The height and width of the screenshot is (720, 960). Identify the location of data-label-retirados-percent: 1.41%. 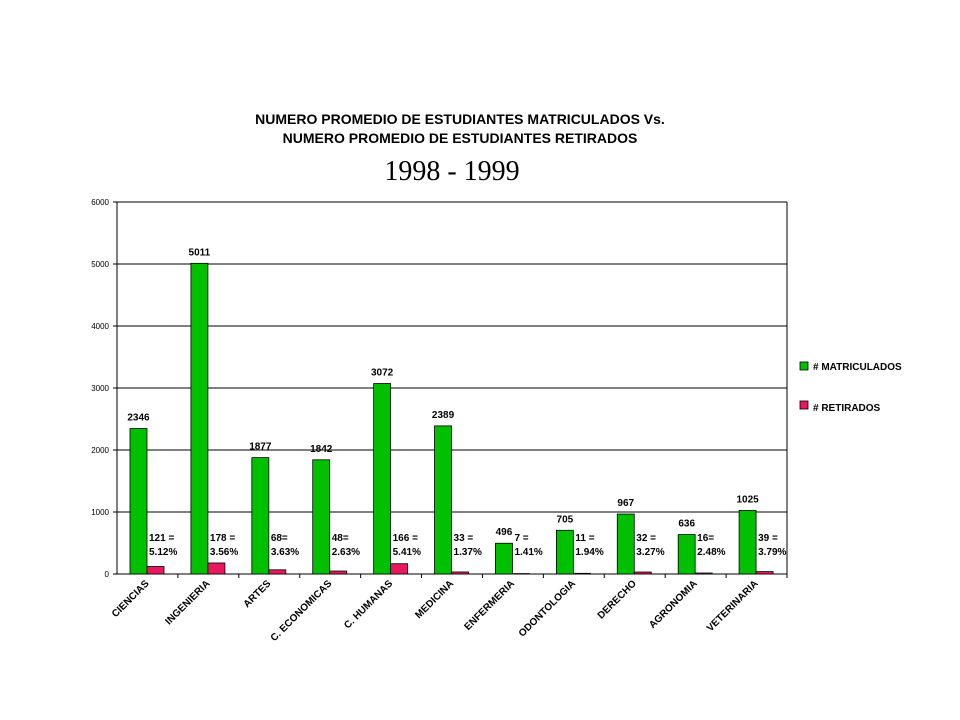
(528, 552).